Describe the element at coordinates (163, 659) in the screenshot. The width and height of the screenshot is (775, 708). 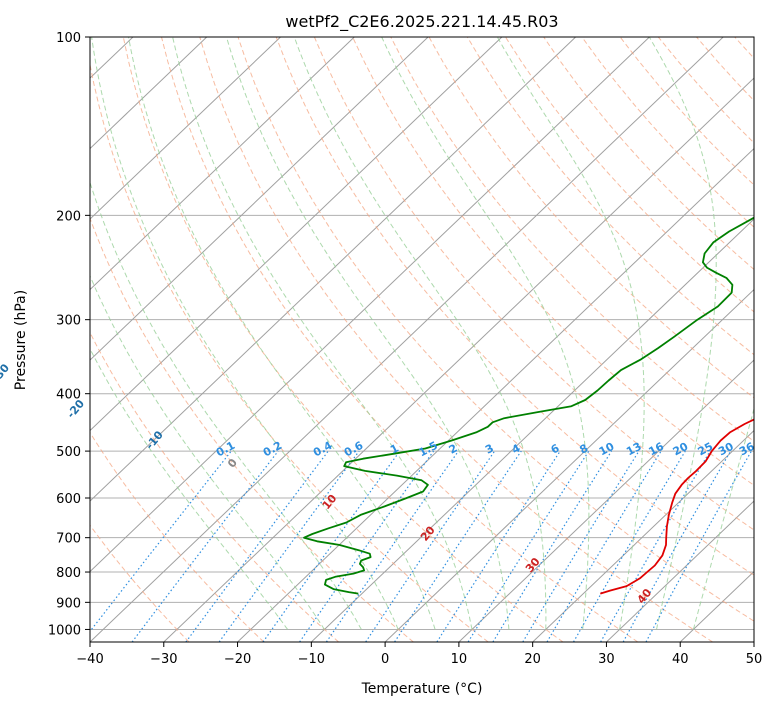
I see `x-tick-label: −30` at that location.